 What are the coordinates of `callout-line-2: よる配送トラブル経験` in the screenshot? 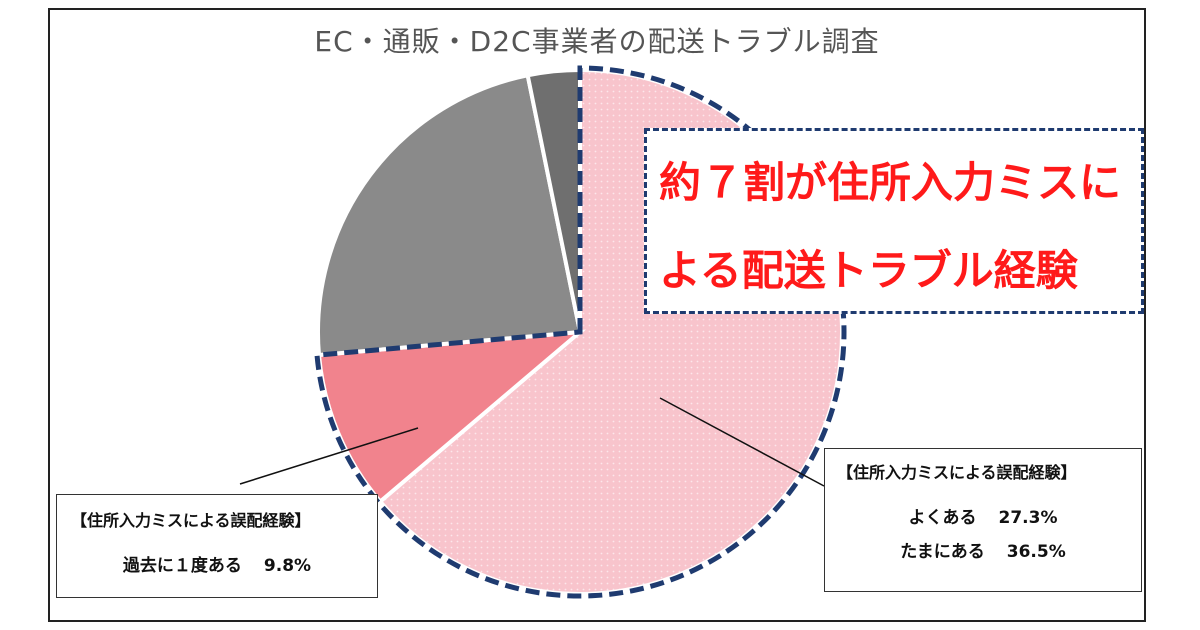 It's located at (868, 270).